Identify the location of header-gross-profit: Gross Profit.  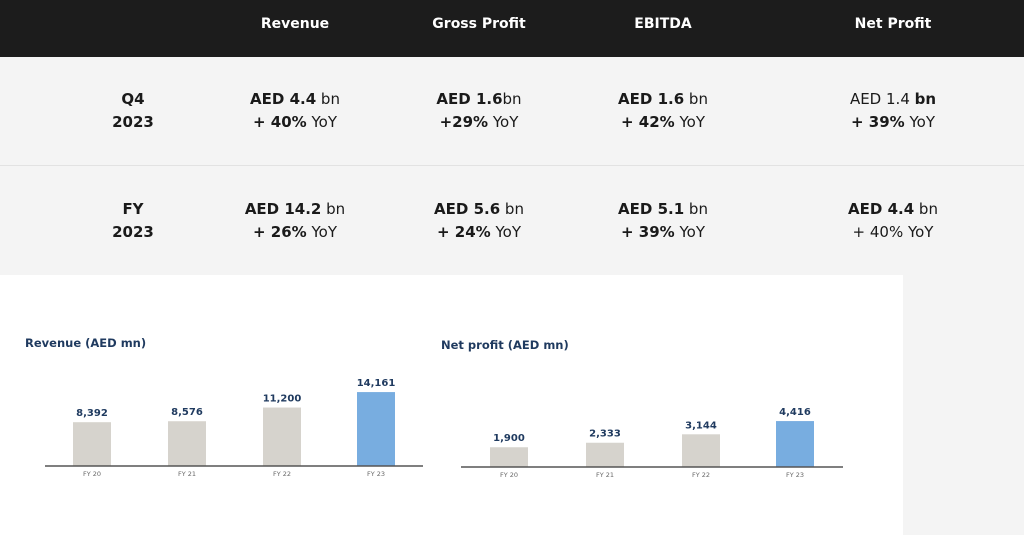
(479, 24).